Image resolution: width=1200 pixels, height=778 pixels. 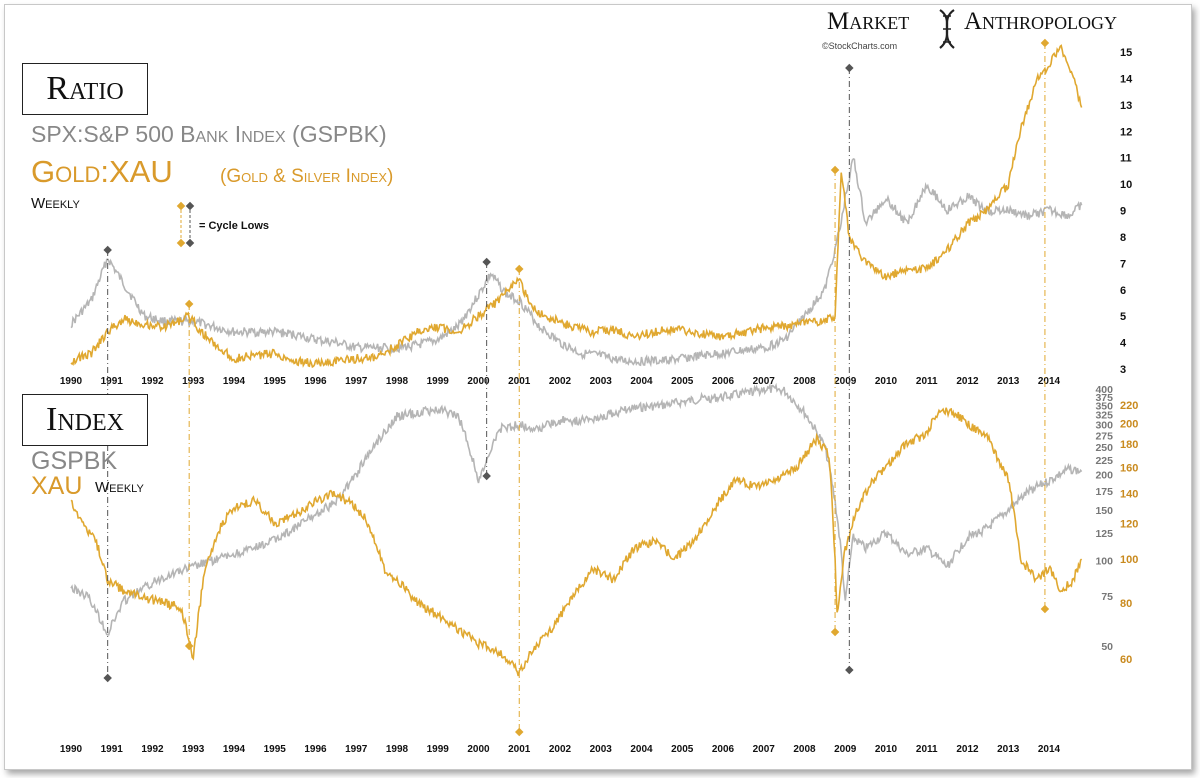 What do you see at coordinates (152, 381) in the screenshot?
I see `ratio-x-tick-label: 1992` at bounding box center [152, 381].